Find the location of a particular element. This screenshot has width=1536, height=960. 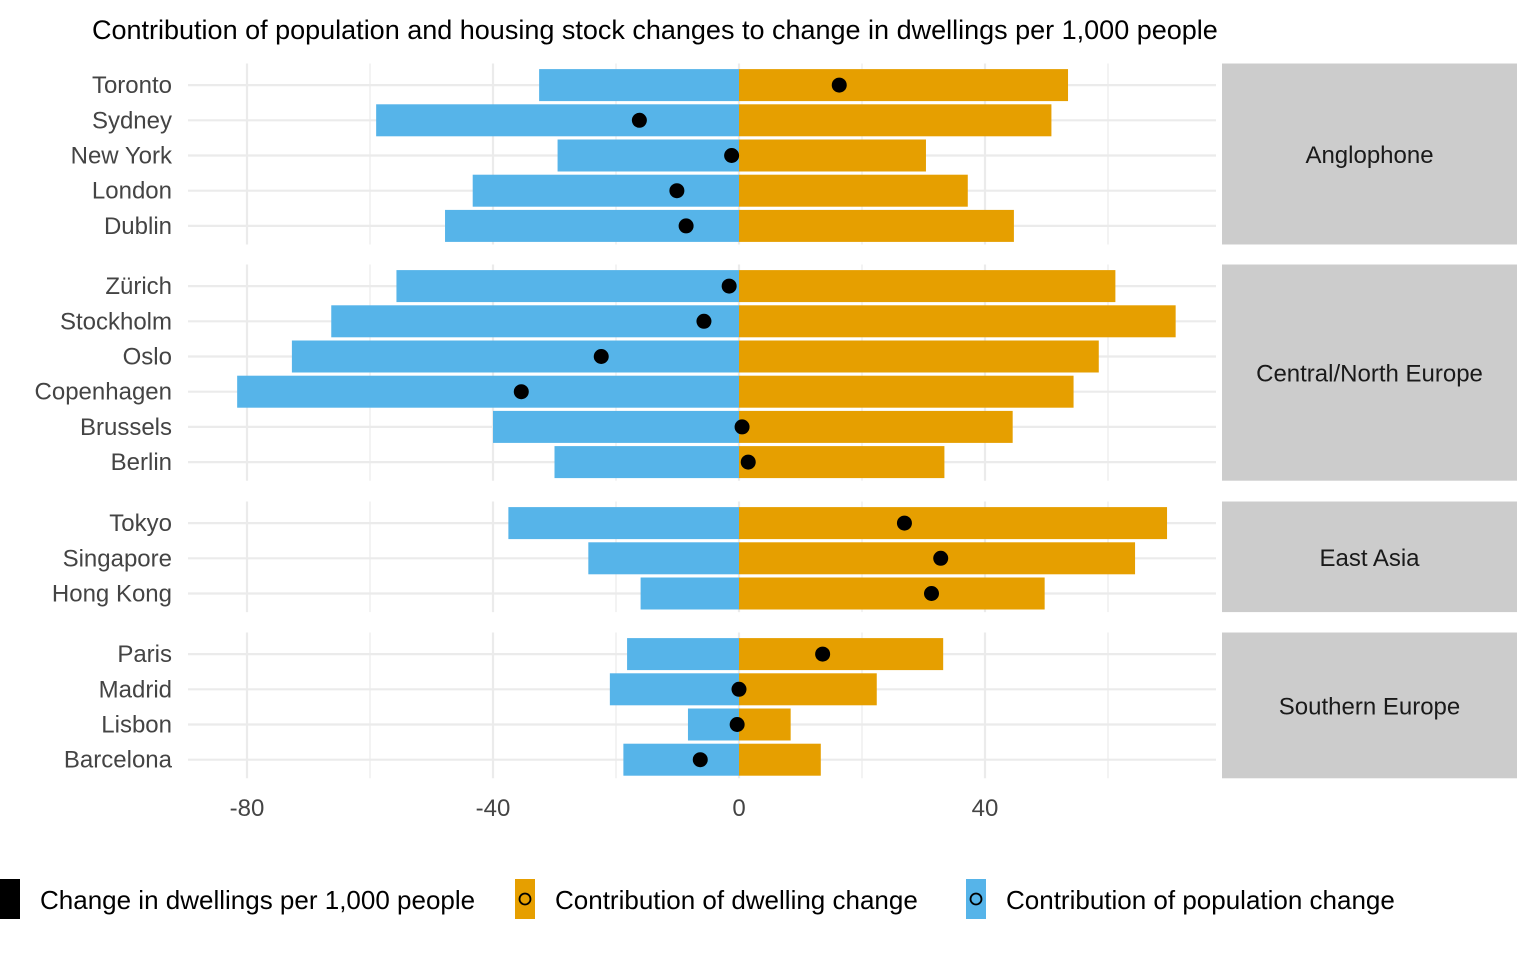

bar-population-copenhagen is located at coordinates (488, 391).